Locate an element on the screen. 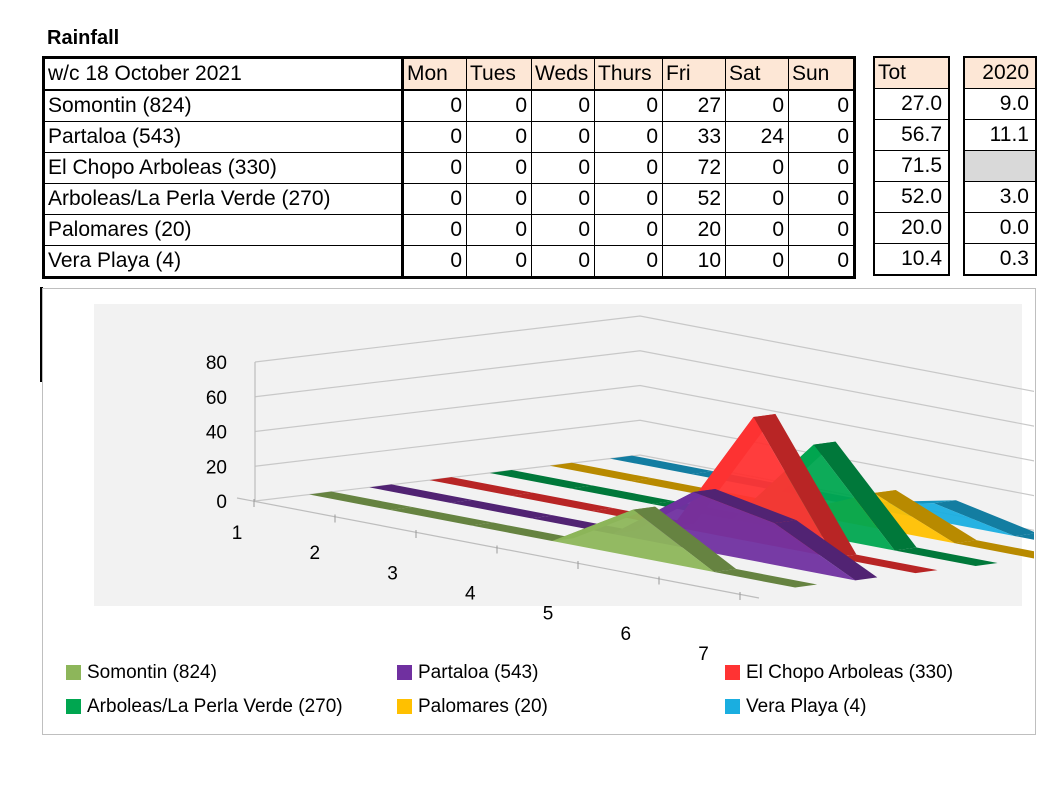  legend-label: Arboleas/La Perla Verde (270) is located at coordinates (215, 706).